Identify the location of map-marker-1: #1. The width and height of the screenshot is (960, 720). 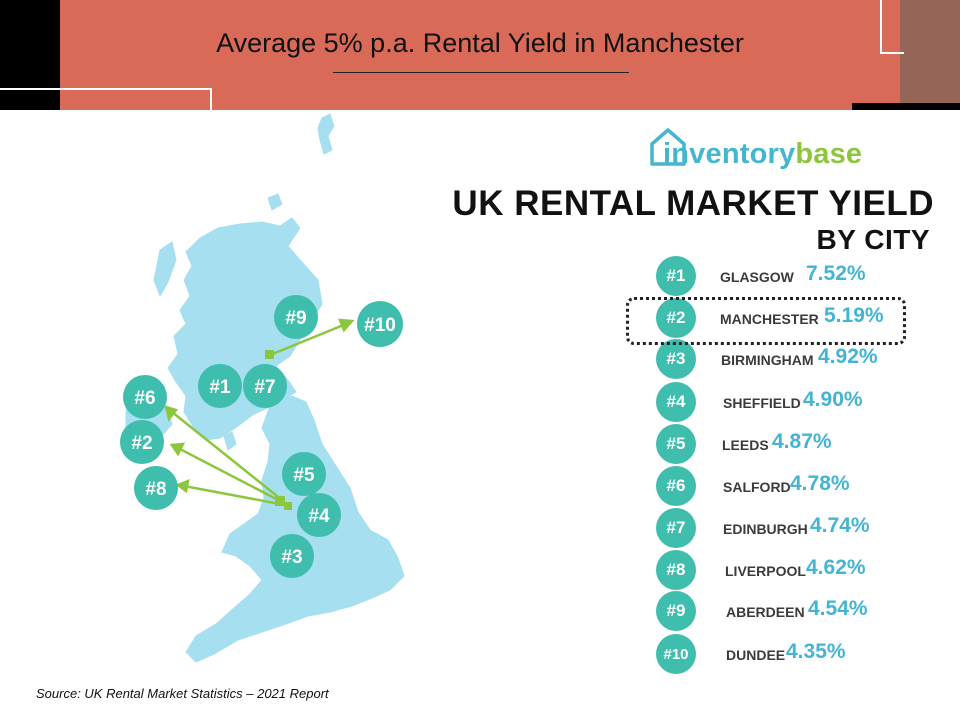
(220, 386).